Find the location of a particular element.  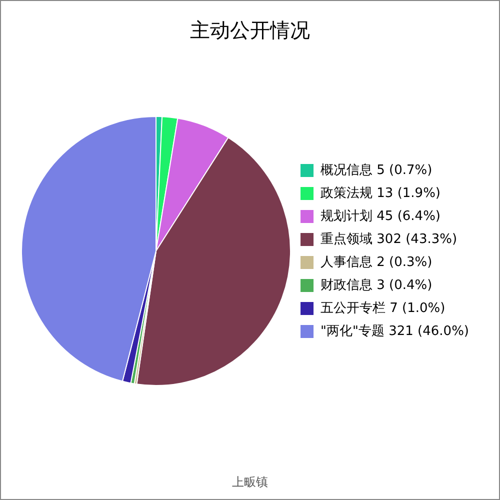

legend-label: 财政信息 3 (0.4%) is located at coordinates (376, 285).